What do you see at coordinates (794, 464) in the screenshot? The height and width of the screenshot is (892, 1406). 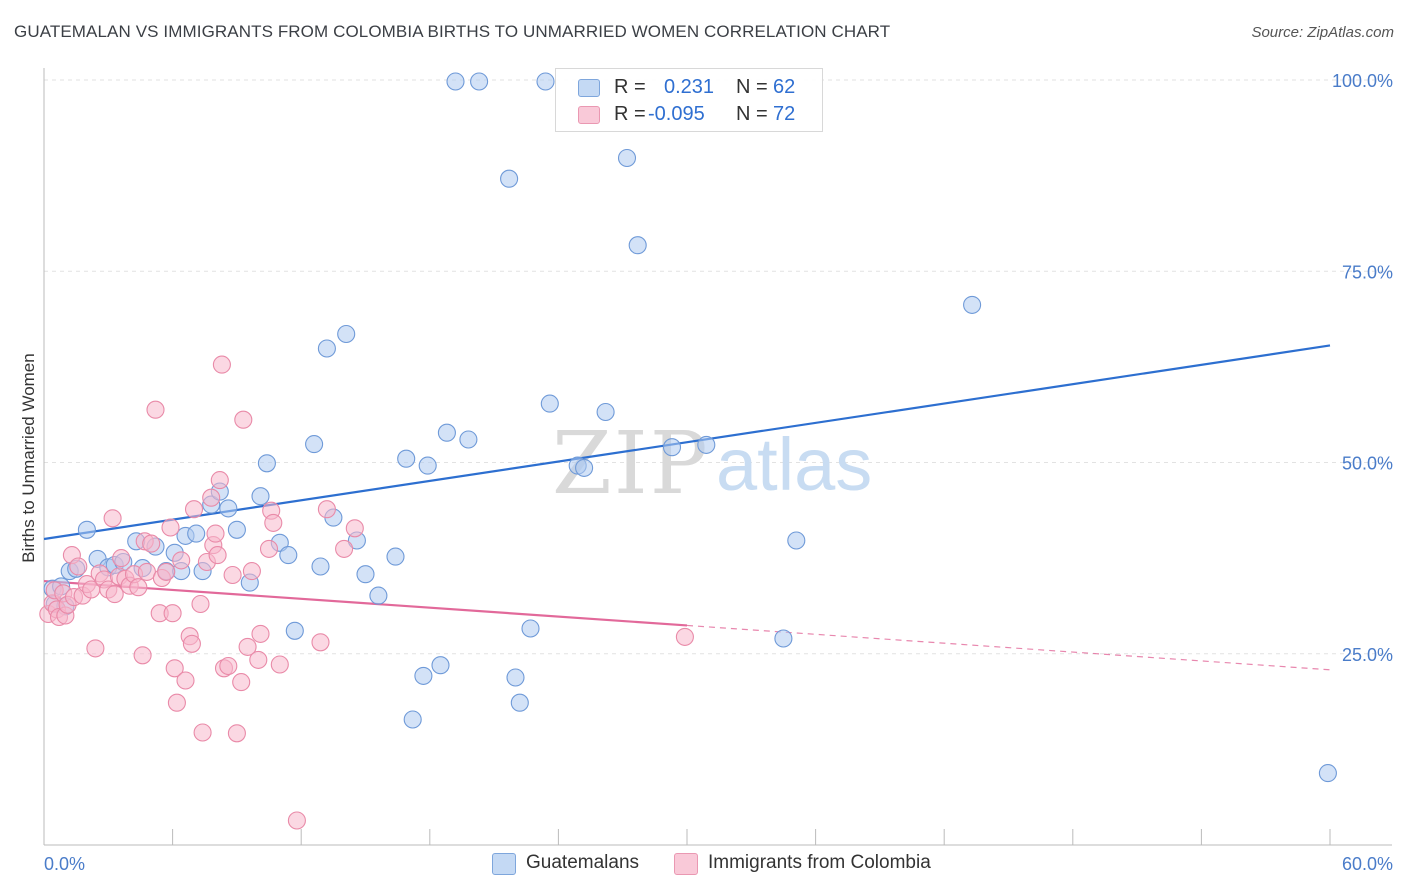 I see `watermark-atlas: atlas` at bounding box center [794, 464].